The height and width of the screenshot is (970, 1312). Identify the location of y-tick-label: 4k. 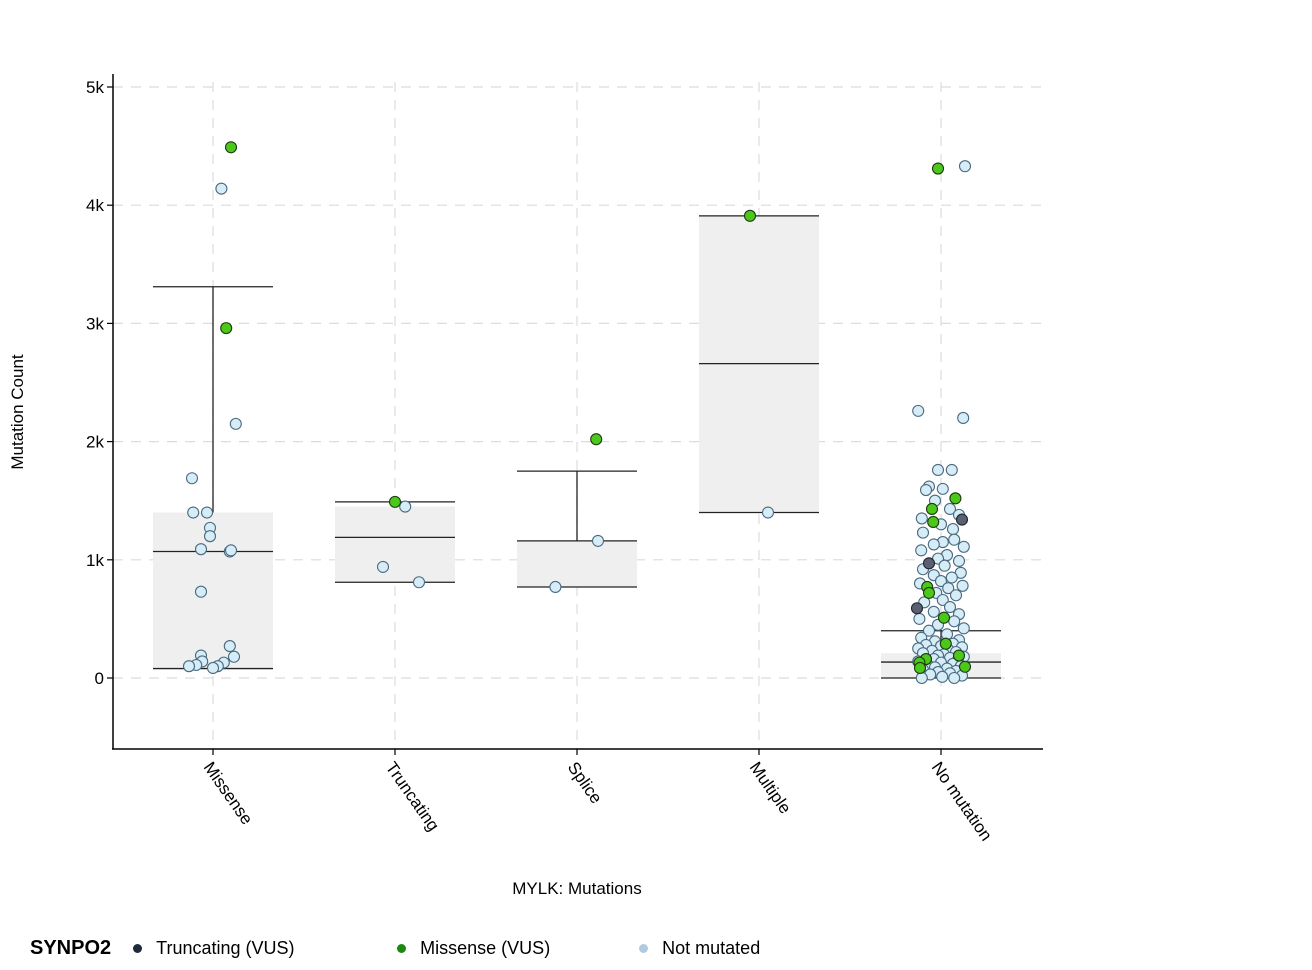
(95, 205).